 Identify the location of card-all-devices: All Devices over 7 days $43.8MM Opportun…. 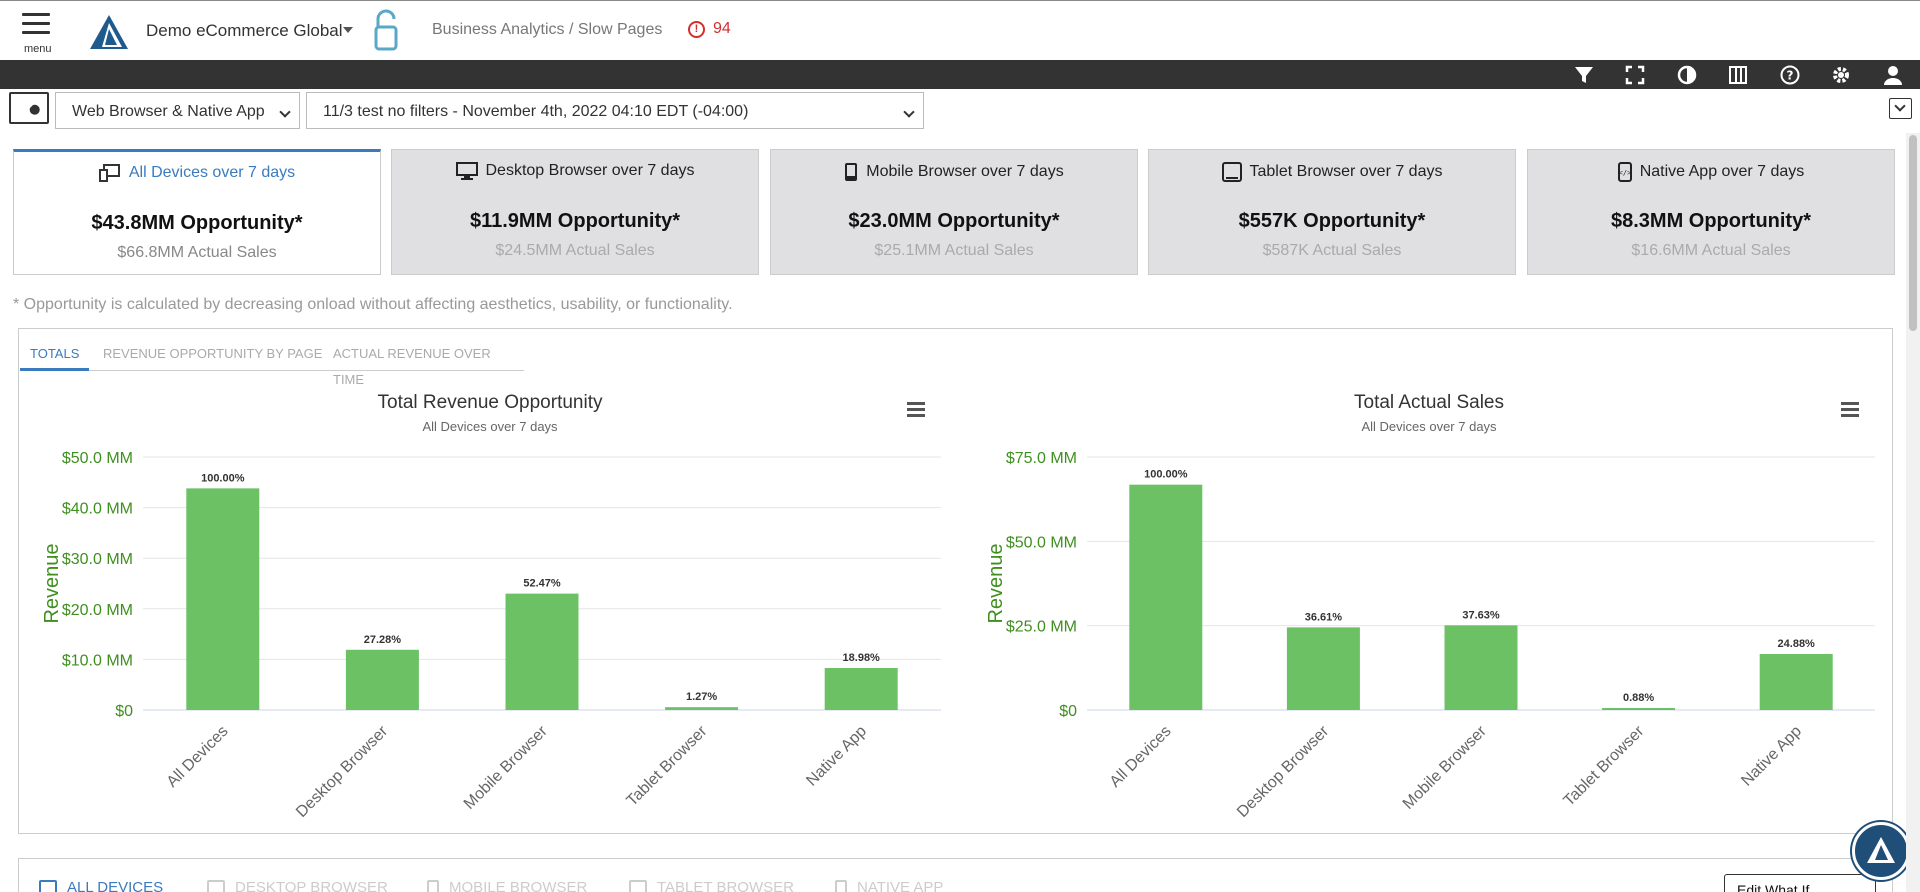
(197, 212).